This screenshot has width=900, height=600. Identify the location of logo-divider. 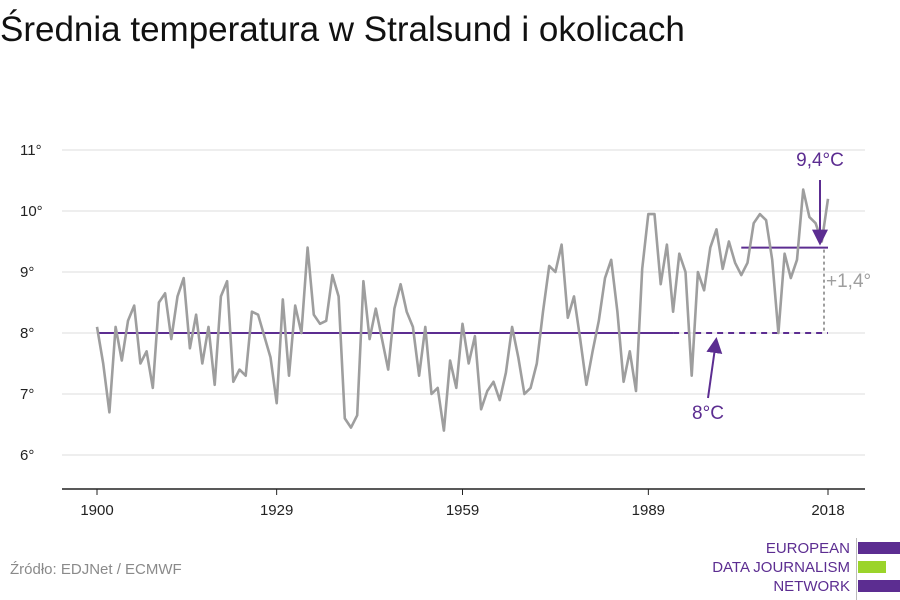
(856, 569).